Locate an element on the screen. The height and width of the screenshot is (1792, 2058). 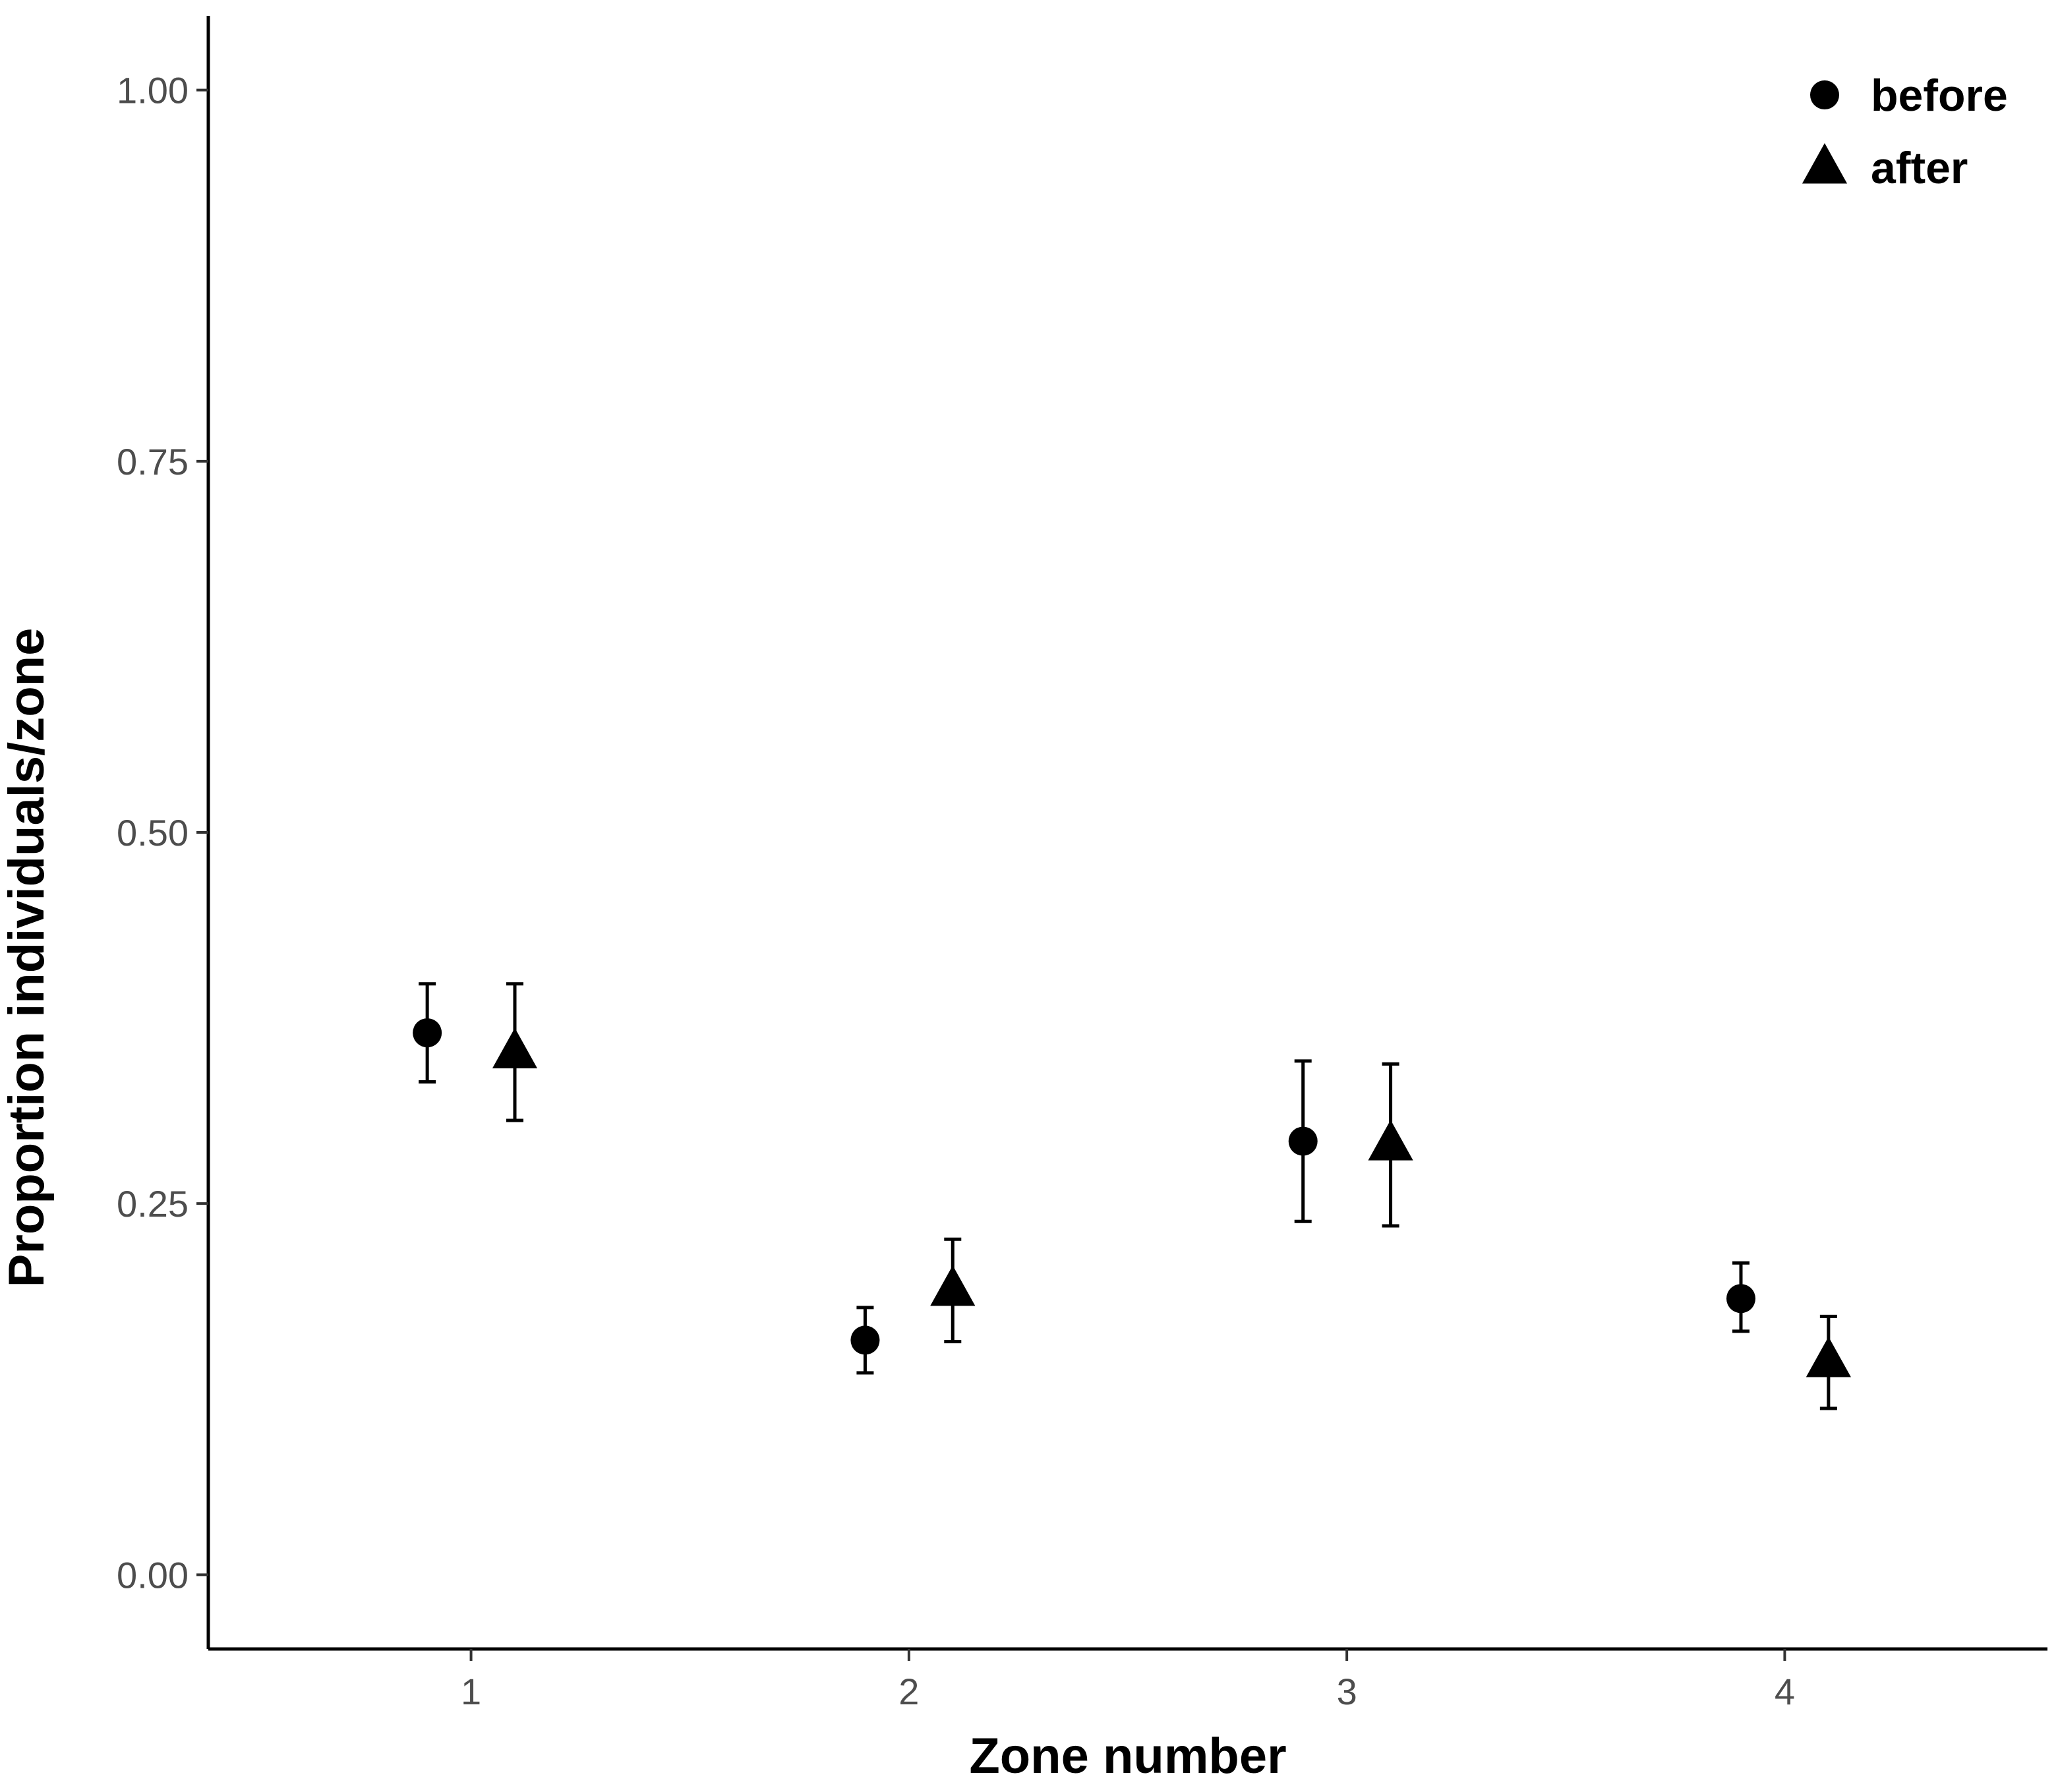
y-tick-label: 0.25 is located at coordinates (153, 1204).